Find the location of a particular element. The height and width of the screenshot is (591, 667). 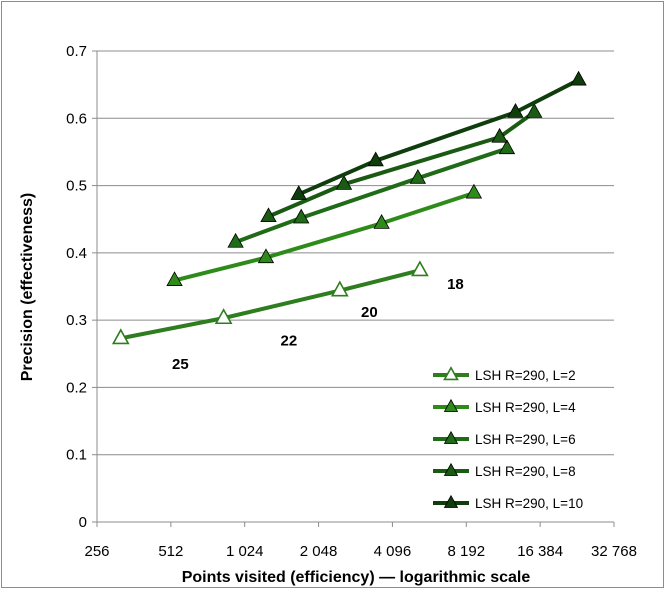

legend-item: LSH R=290, L=4 is located at coordinates (504, 406).